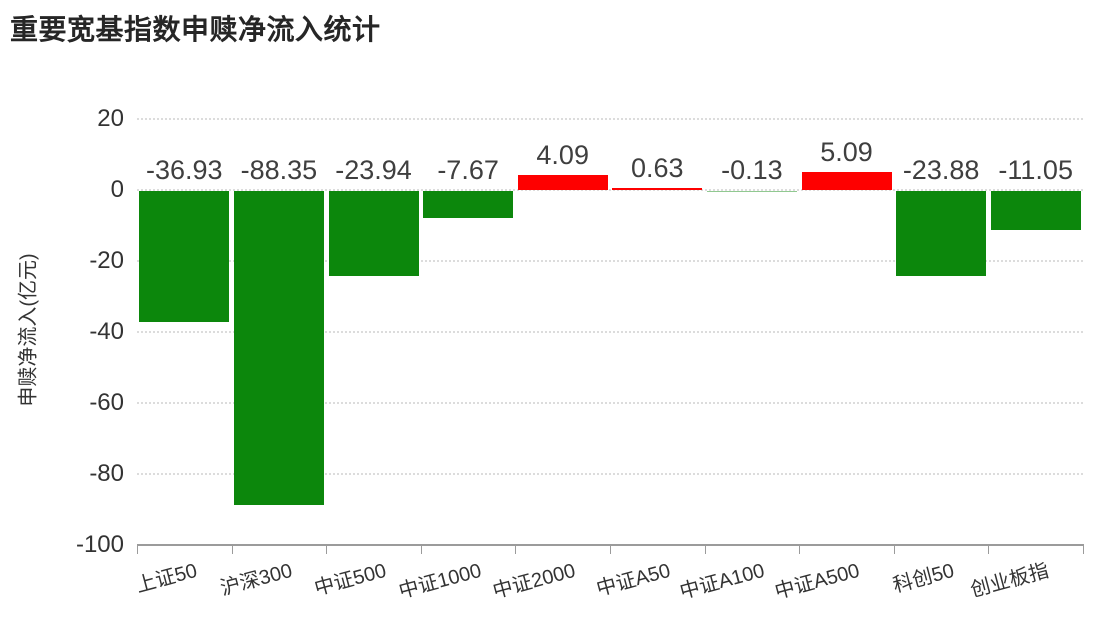 The width and height of the screenshot is (1098, 622). Describe the element at coordinates (846, 181) in the screenshot. I see `bar-中证A500` at that location.